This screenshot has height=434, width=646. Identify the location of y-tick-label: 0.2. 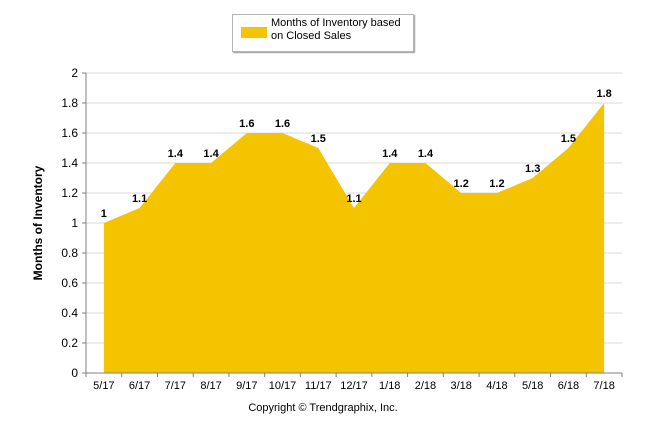
(69, 343).